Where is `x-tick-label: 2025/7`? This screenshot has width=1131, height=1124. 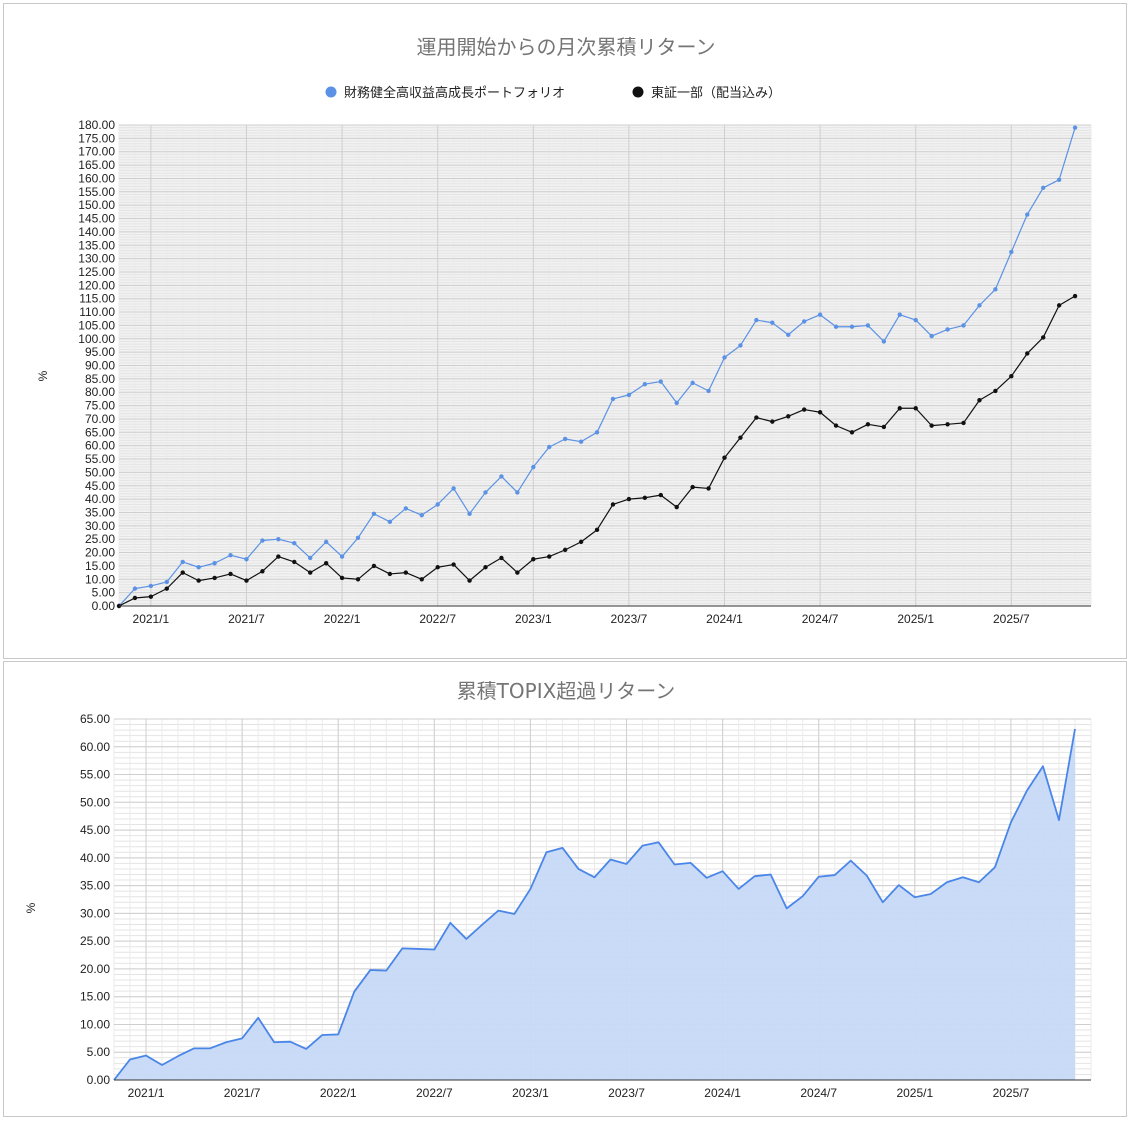 x-tick-label: 2025/7 is located at coordinates (1011, 1093).